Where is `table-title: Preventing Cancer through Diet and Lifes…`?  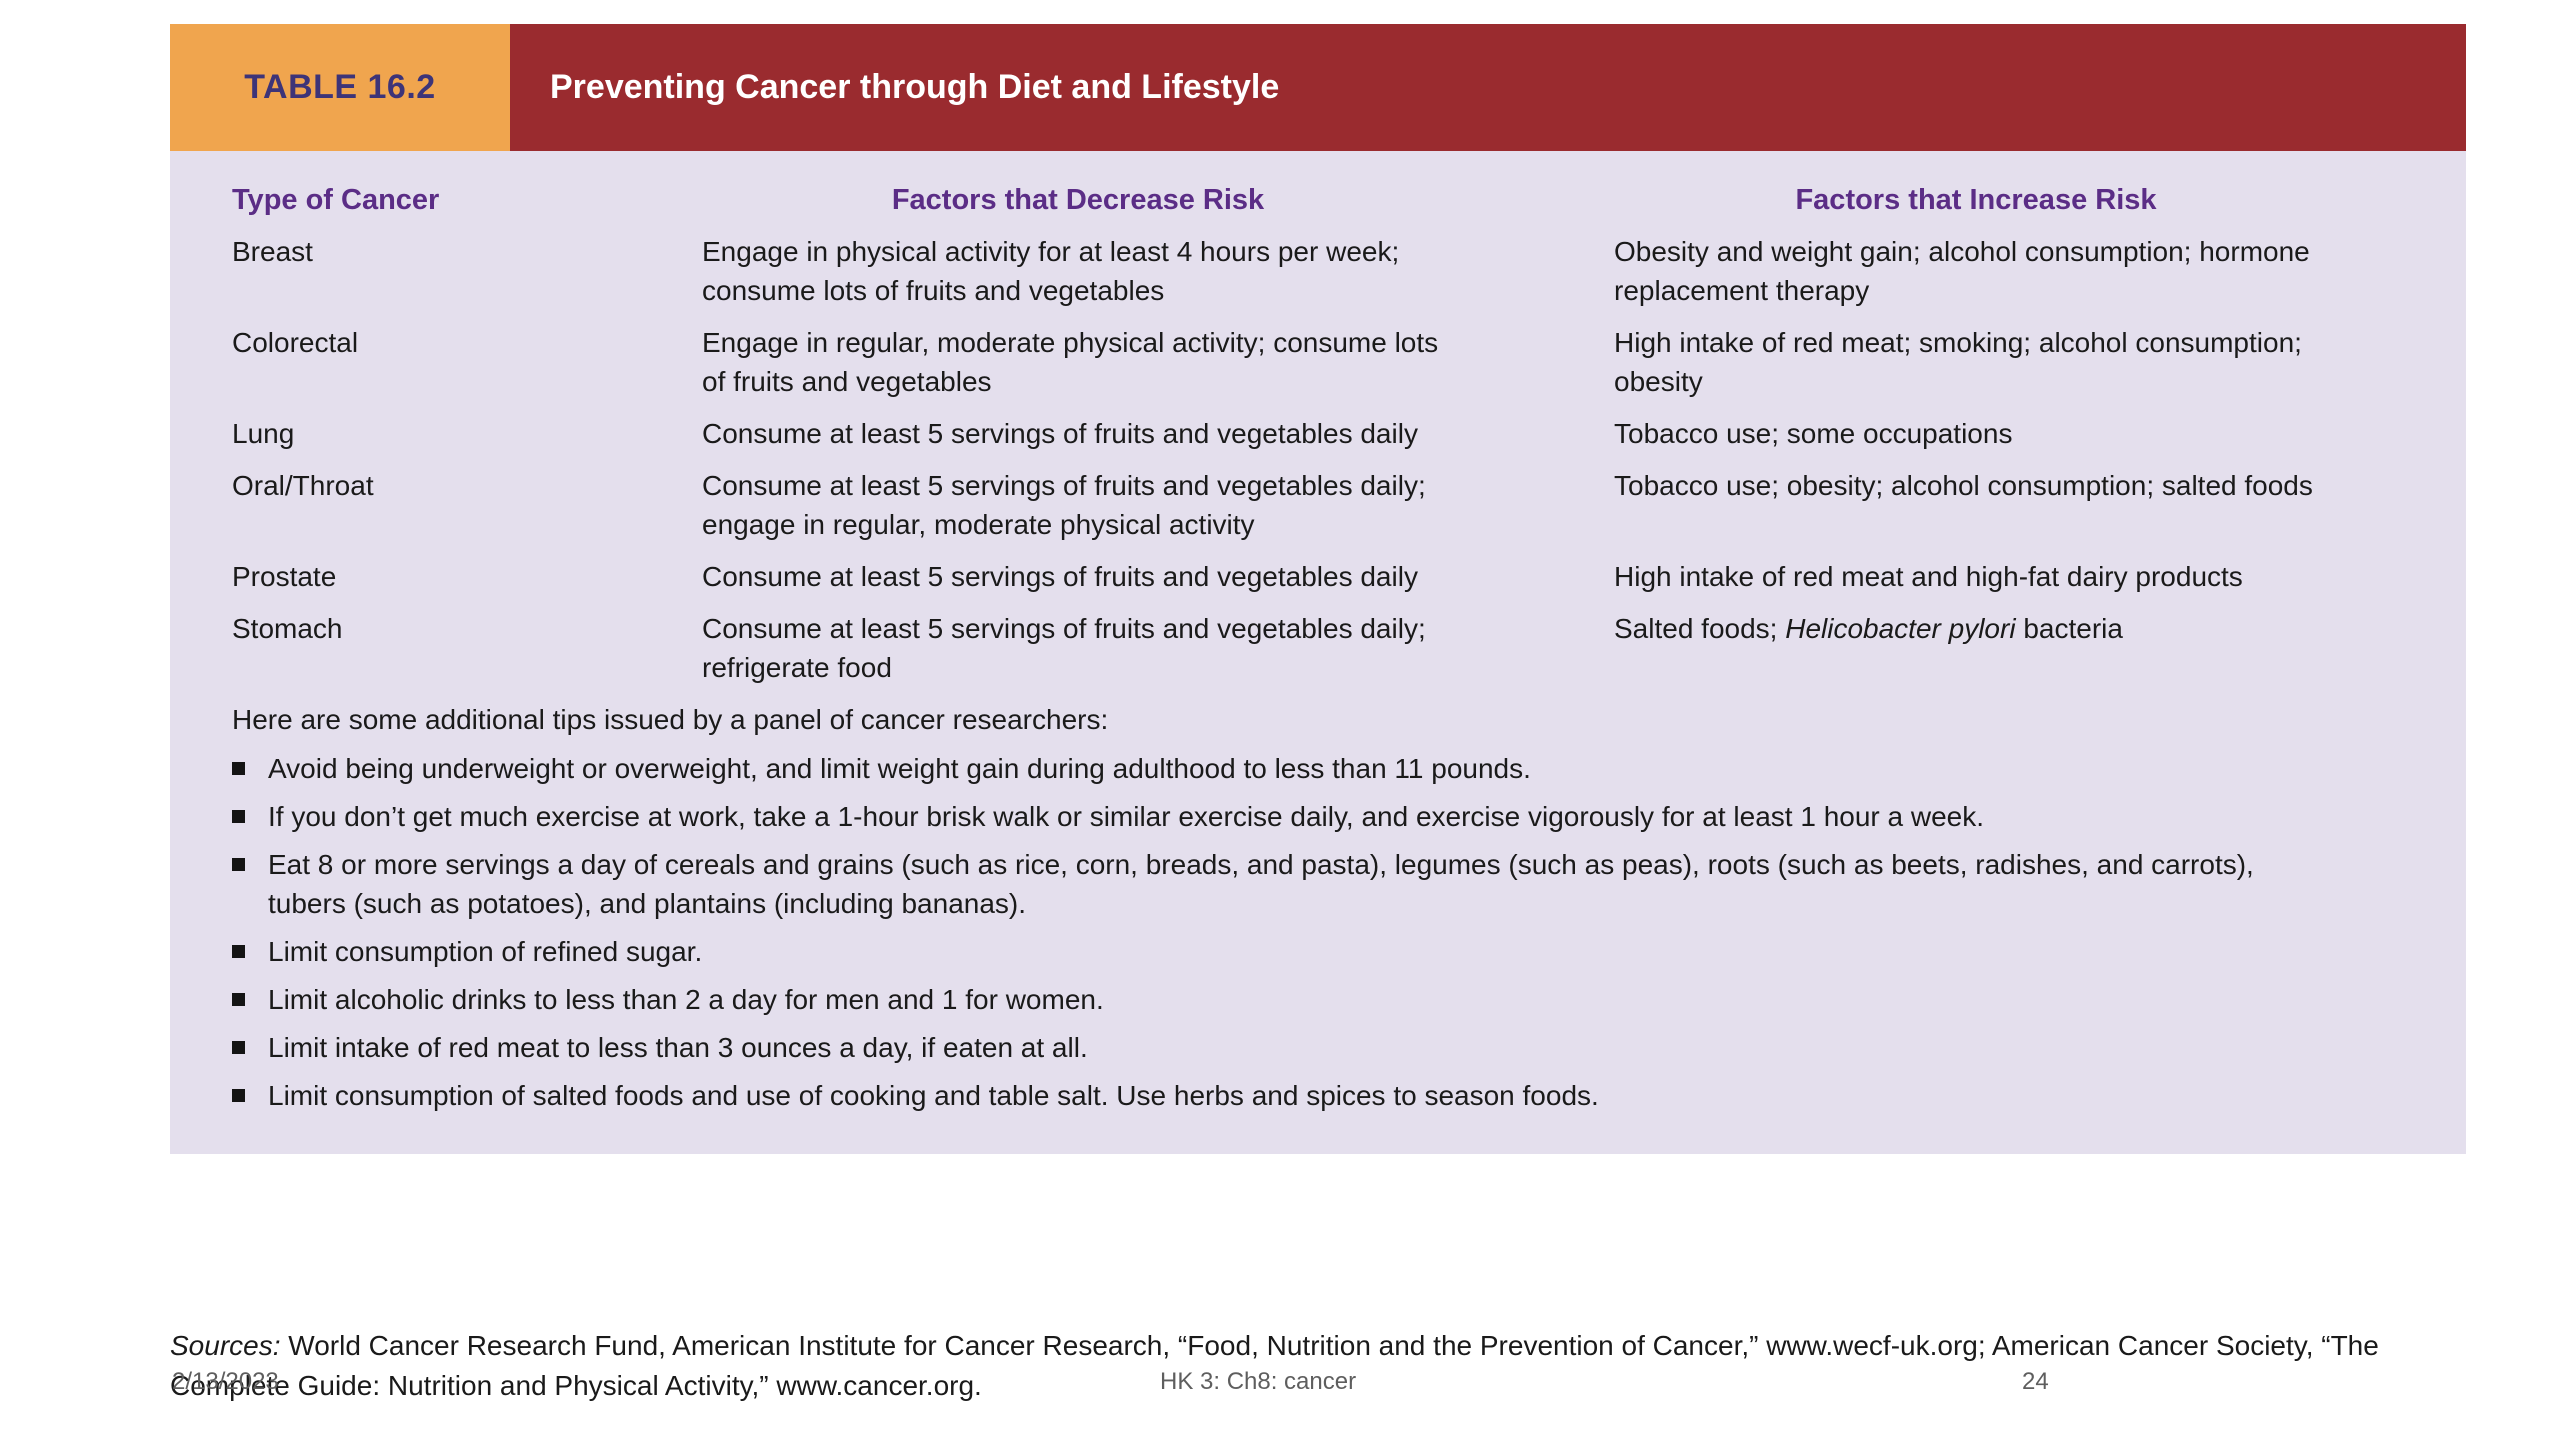 table-title: Preventing Cancer through Diet and Lifes… is located at coordinates (1488, 87).